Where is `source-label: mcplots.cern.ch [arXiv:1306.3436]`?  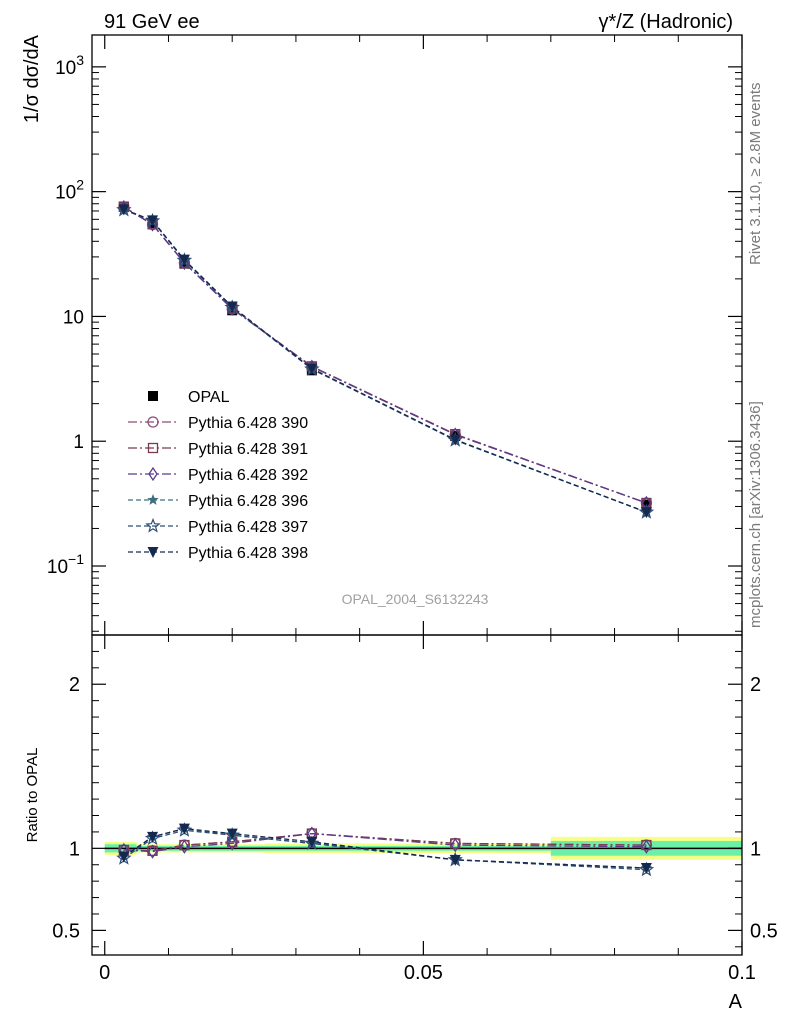 source-label: mcplots.cern.ch [arXiv:1306.3436] is located at coordinates (755, 514).